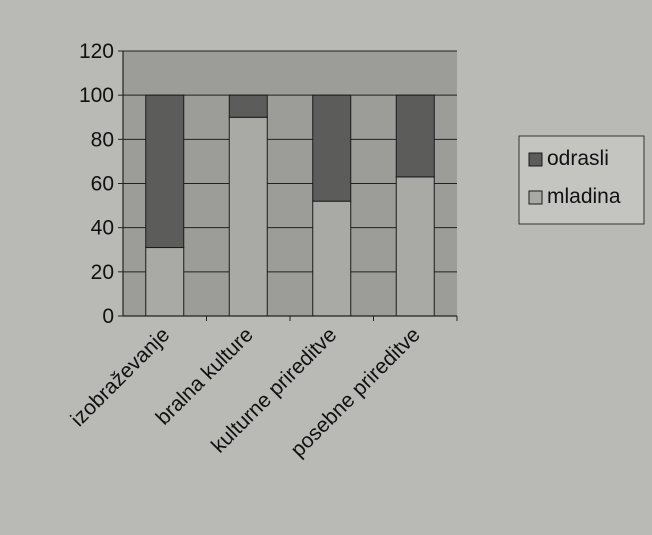  I want to click on y-tick-label: 80, so click(102, 139).